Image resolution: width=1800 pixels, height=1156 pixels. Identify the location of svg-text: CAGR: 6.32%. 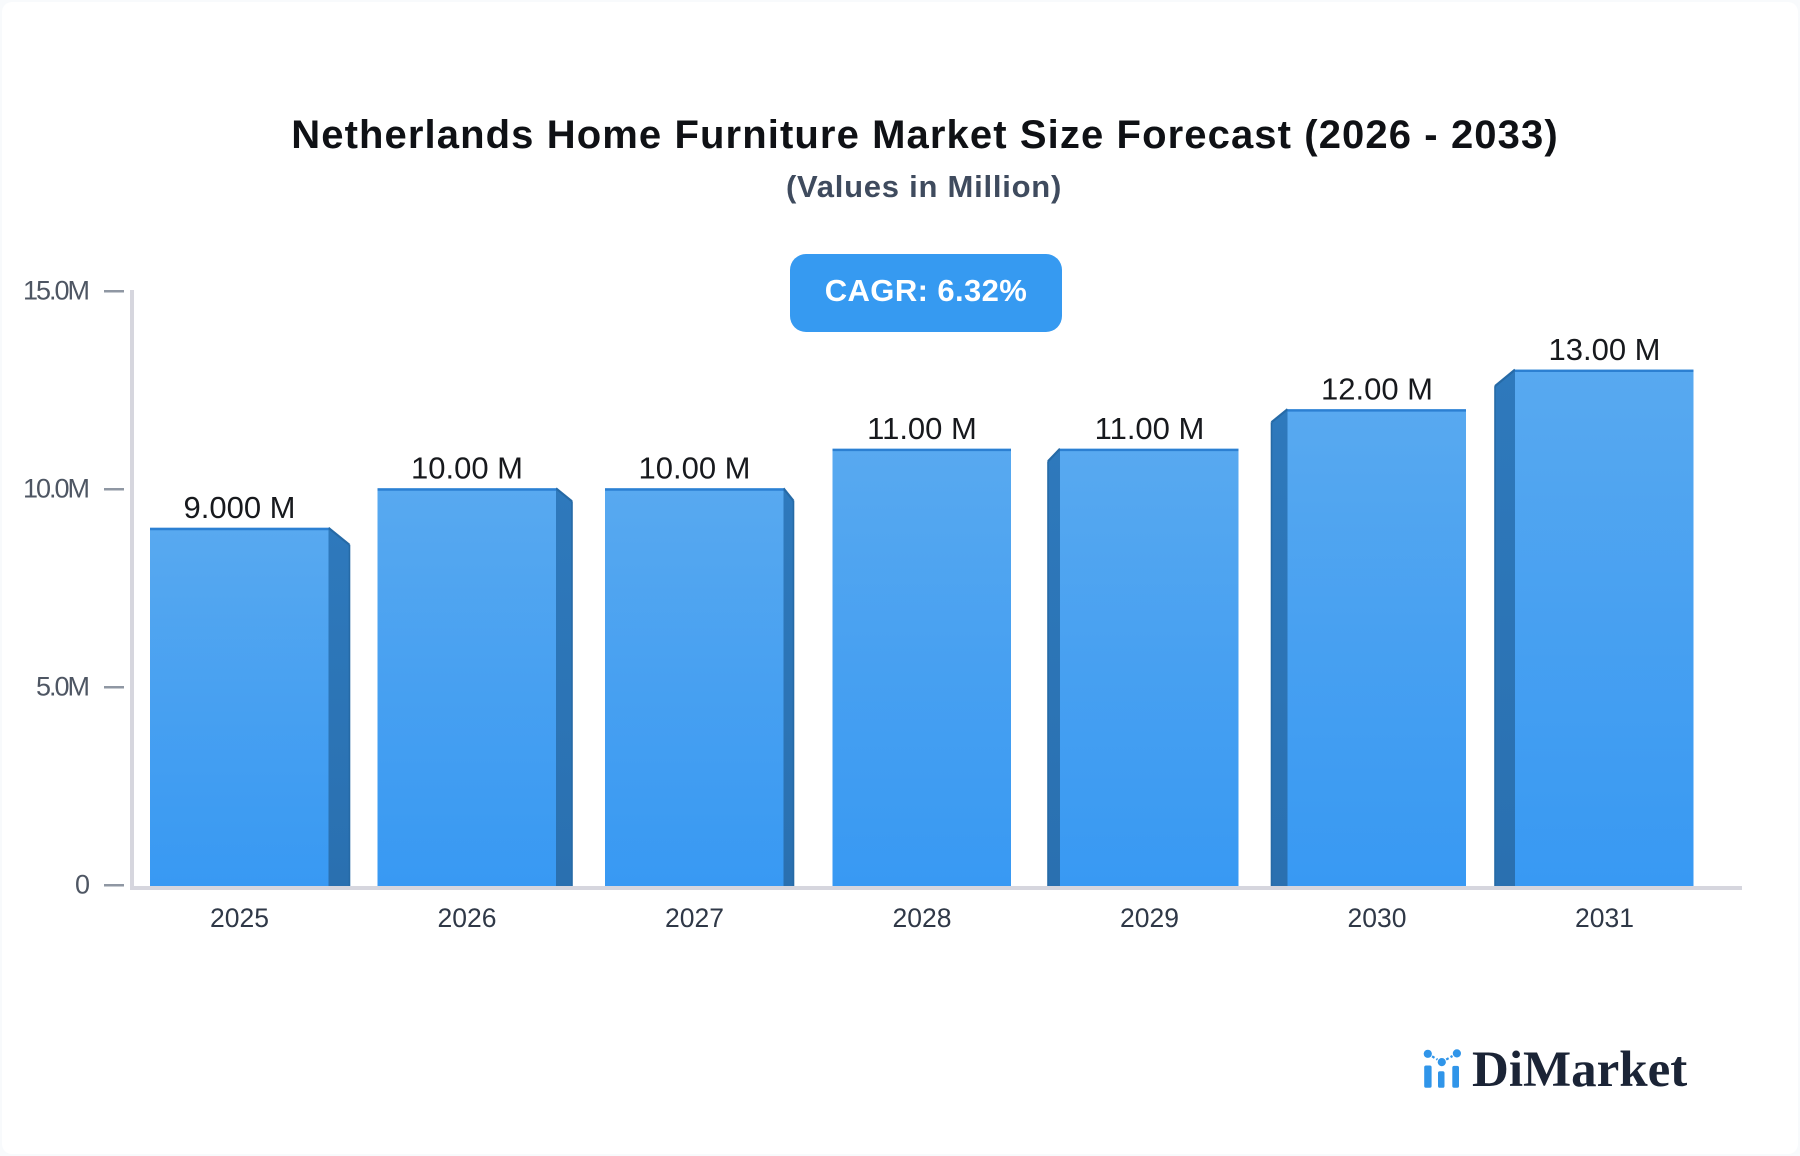
(926, 290).